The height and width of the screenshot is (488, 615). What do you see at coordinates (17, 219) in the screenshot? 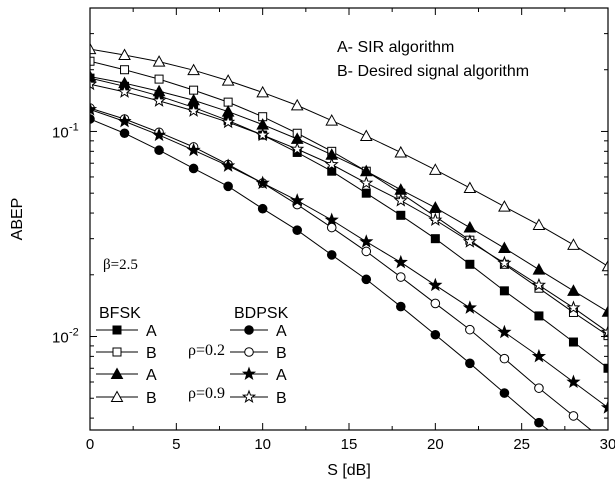
I see `y-axis-label: ABEP` at bounding box center [17, 219].